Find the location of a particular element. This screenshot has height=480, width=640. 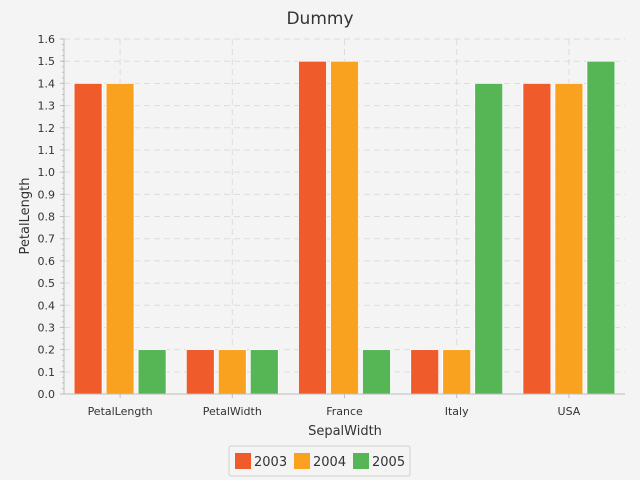

x-axis-label: SepalWidth is located at coordinates (345, 431).